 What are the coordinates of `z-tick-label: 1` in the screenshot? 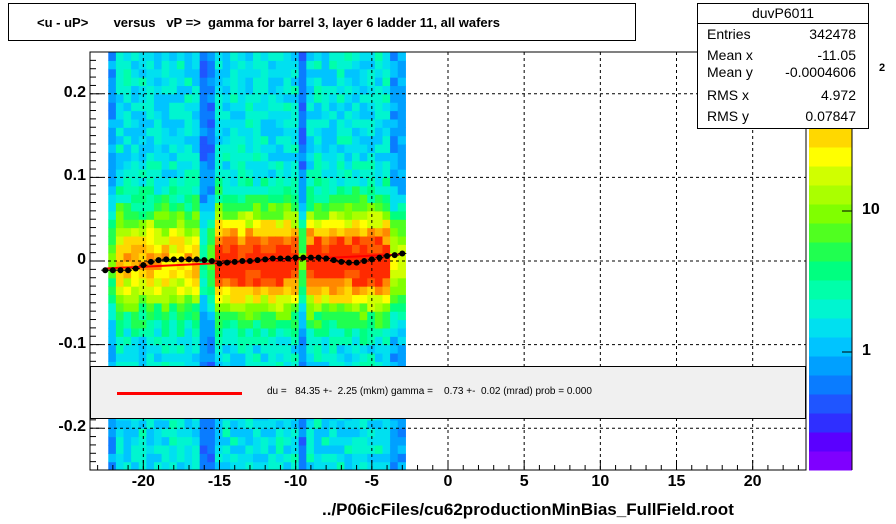 It's located at (866, 350).